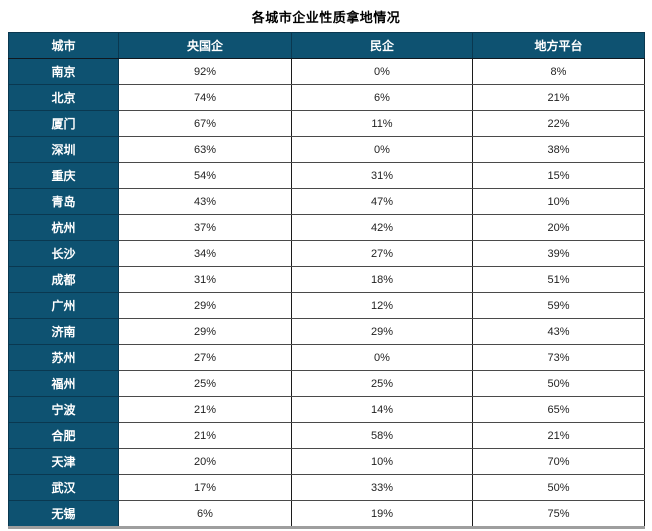  Describe the element at coordinates (205, 45) in the screenshot. I see `column-header-central-soe: 央国企` at that location.